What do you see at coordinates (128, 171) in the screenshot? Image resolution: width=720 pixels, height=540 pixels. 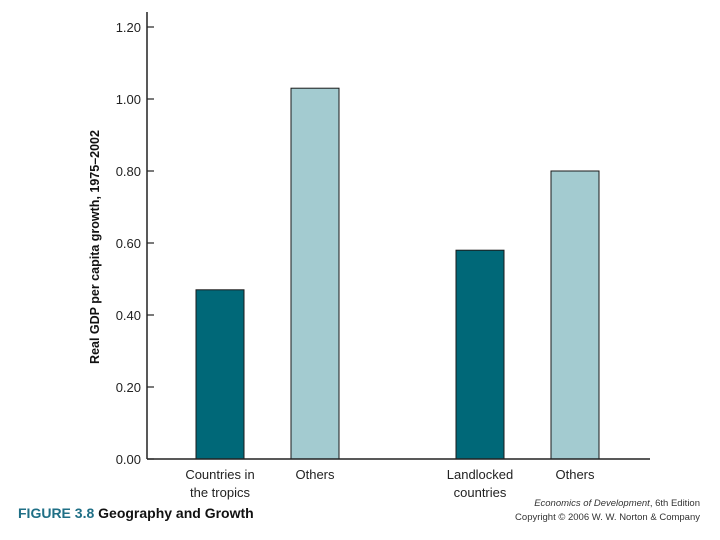 I see `y-tick-label: 0.80` at bounding box center [128, 171].